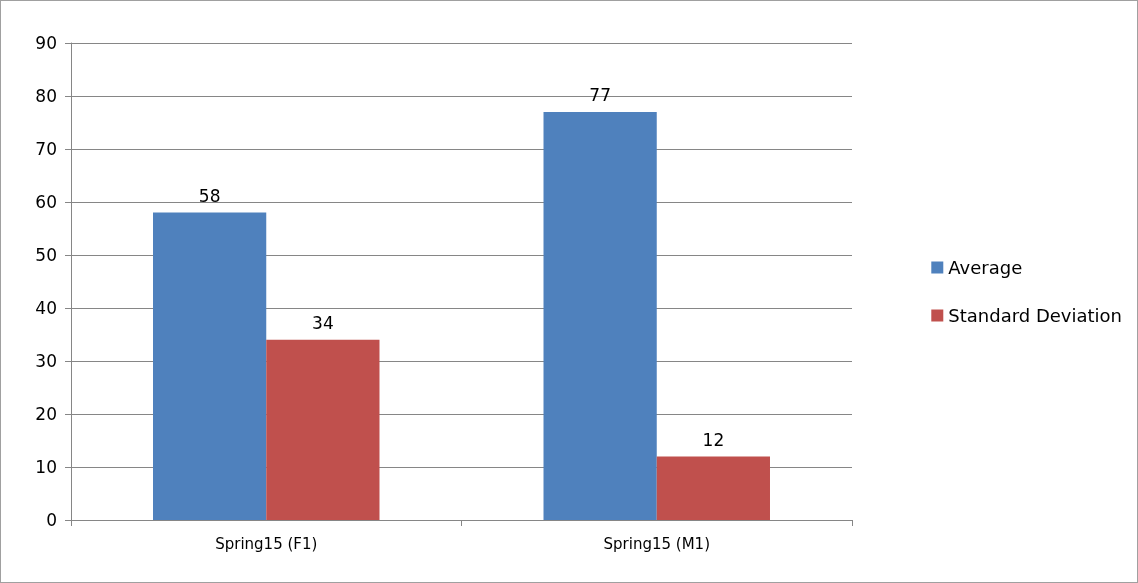 The width and height of the screenshot is (1138, 583). I want to click on x-tick-label: Spring15 (F1), so click(266, 543).